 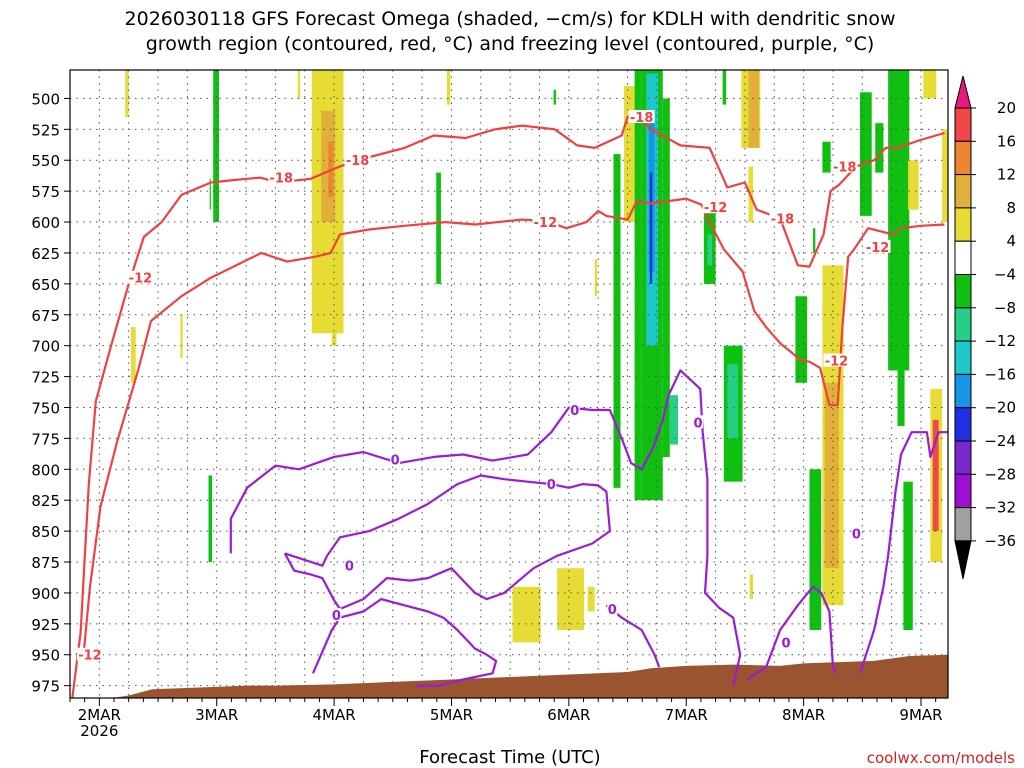 What do you see at coordinates (45, 285) in the screenshot?
I see `y-tick-label: 650` at bounding box center [45, 285].